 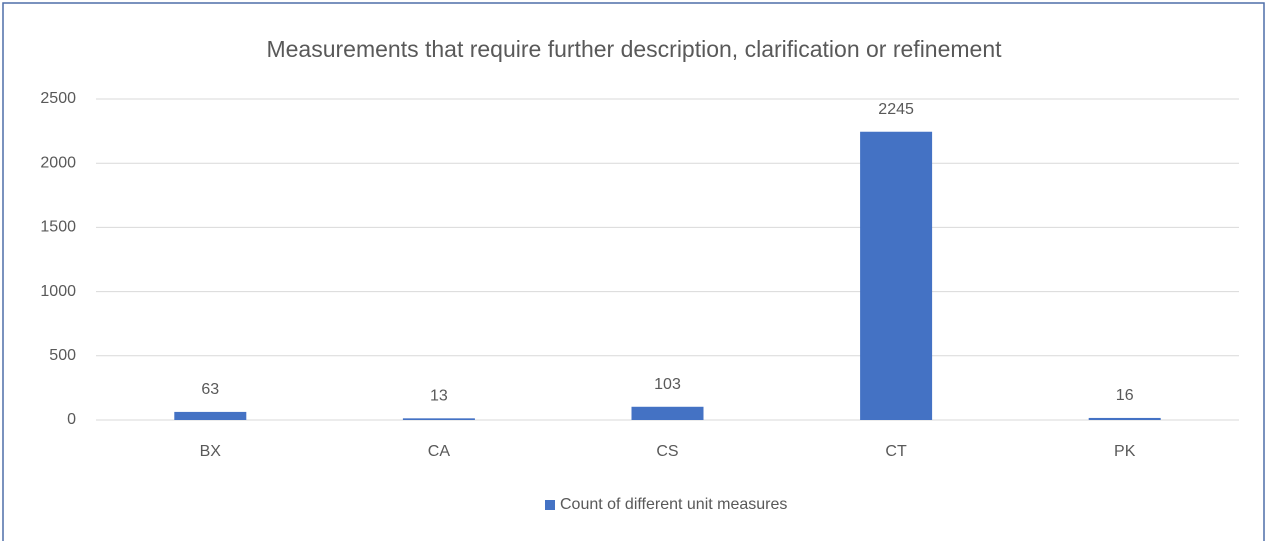 What do you see at coordinates (896, 451) in the screenshot?
I see `x-tick-label: CT` at bounding box center [896, 451].